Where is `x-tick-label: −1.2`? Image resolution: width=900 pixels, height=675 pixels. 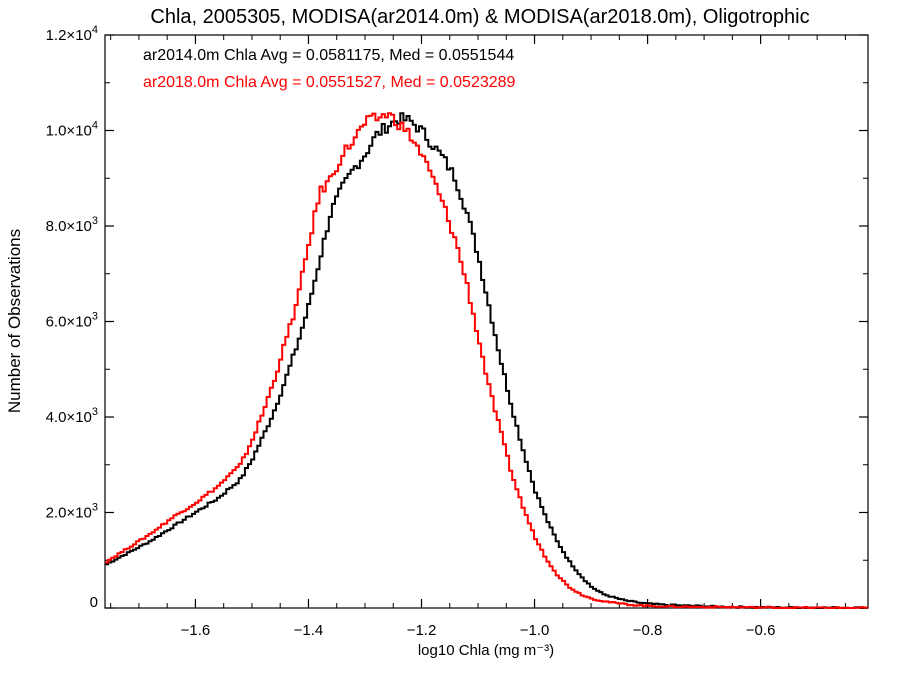 x-tick-label: −1.2 is located at coordinates (422, 630).